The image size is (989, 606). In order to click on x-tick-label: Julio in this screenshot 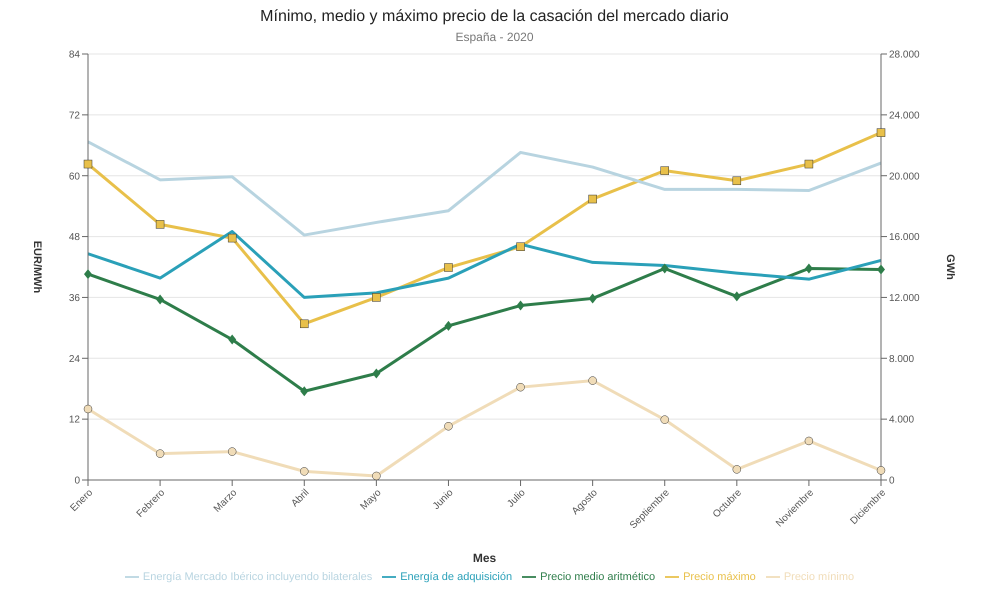, I will do `click(516, 498)`.